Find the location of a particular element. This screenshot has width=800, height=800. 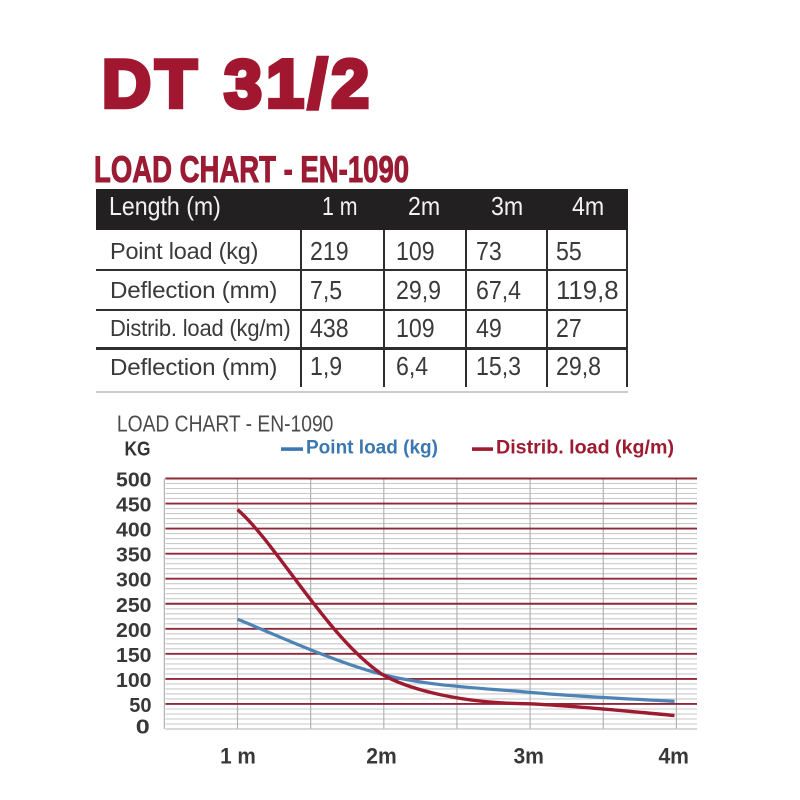

svg-text: KG is located at coordinates (138, 450).